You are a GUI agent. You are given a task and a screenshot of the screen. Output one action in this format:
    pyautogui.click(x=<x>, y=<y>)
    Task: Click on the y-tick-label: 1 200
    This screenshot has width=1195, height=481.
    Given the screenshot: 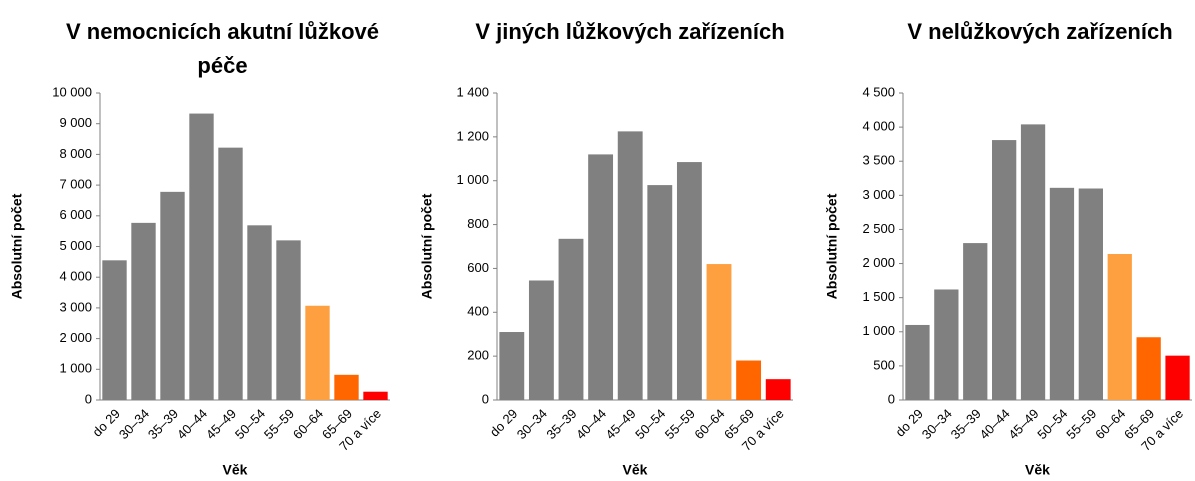 What is the action you would take?
    pyautogui.click(x=472, y=135)
    